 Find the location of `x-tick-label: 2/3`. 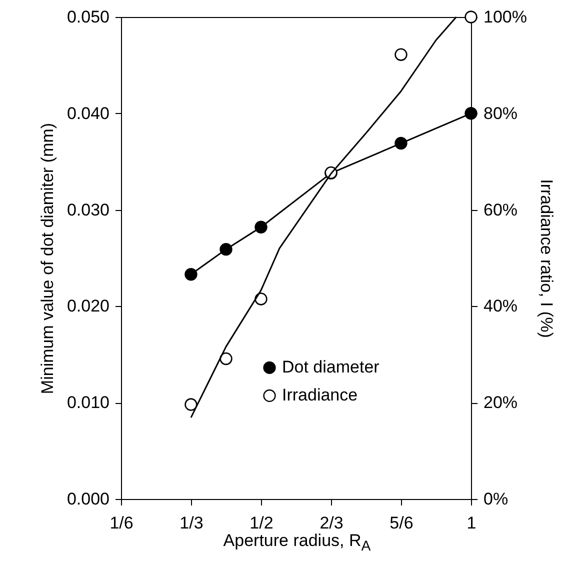

x-tick-label: 2/3 is located at coordinates (332, 523).